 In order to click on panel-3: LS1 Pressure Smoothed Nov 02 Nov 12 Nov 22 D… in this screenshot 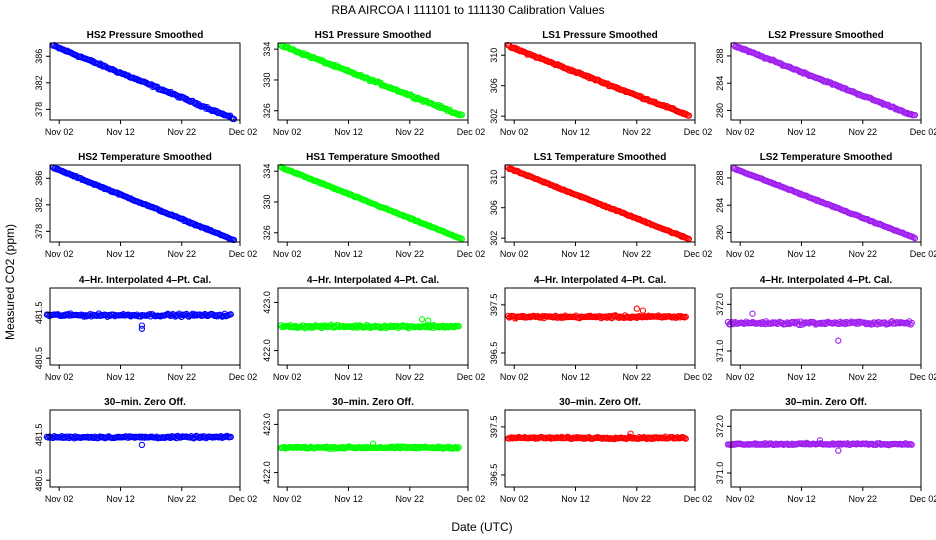, I will do `click(600, 83)`.